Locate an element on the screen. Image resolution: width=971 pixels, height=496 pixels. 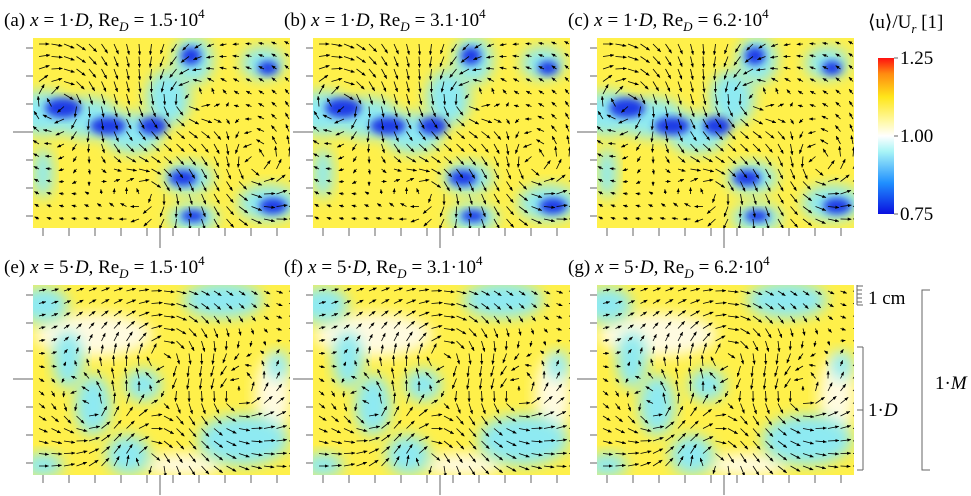
colorbar-label: ⟨u⟩/Ur [1] is located at coordinates (905, 24).